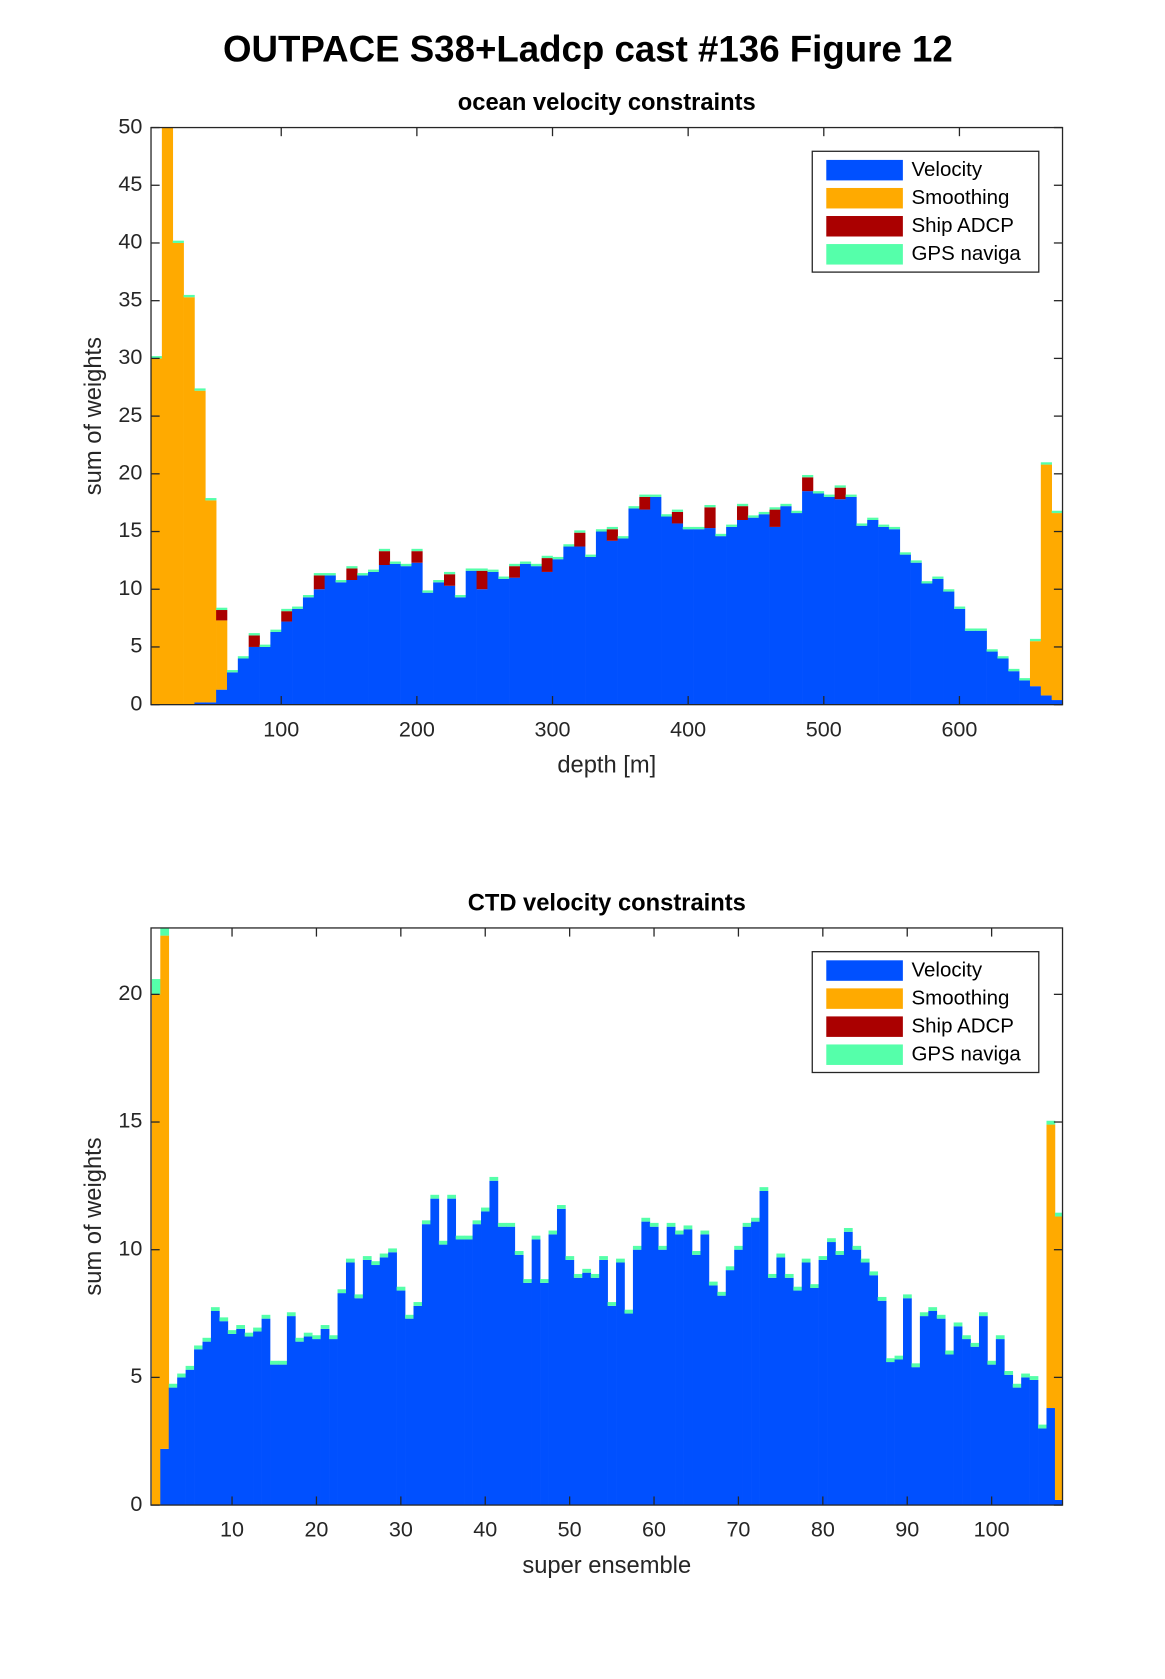  What do you see at coordinates (136, 645) in the screenshot?
I see `y-tick-label: 5` at bounding box center [136, 645].